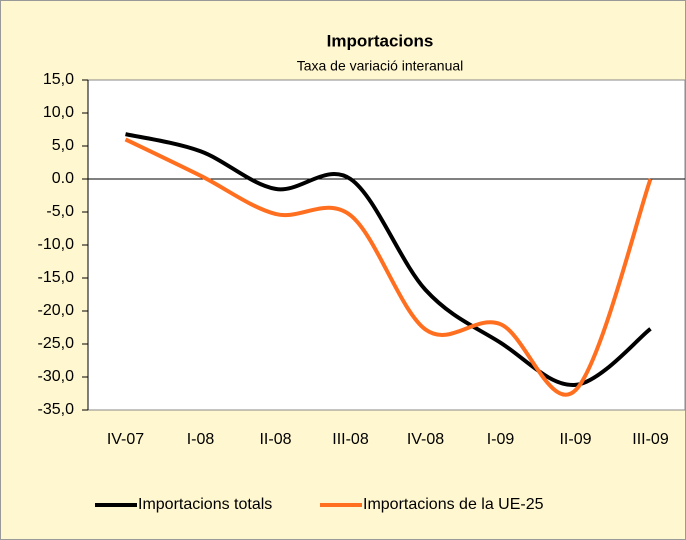 This screenshot has height=540, width=686. What do you see at coordinates (60, 211) in the screenshot?
I see `y-tick-label: -5,0` at bounding box center [60, 211].